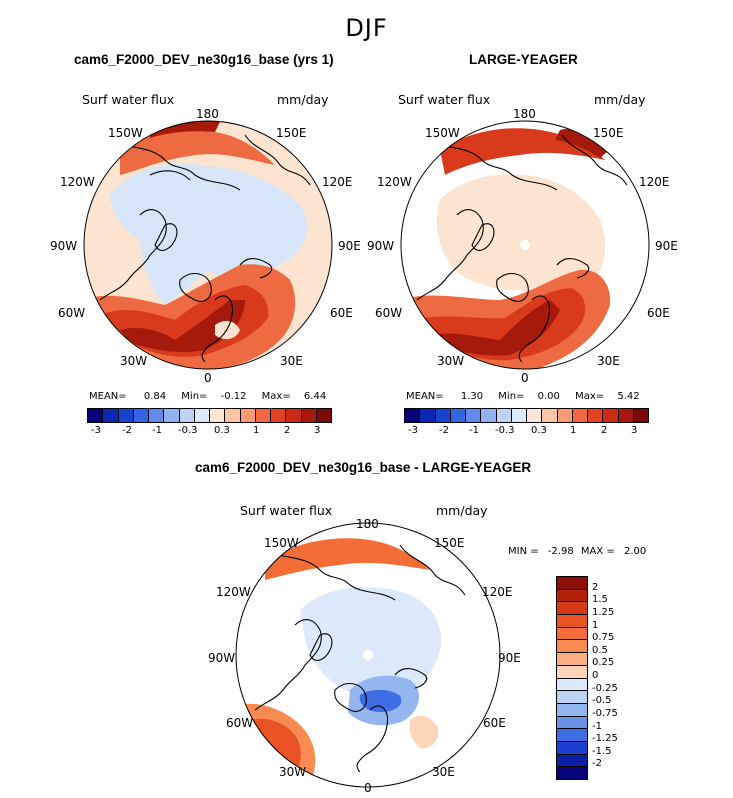 The height and width of the screenshot is (798, 733). Describe the element at coordinates (303, 99) in the screenshot. I see `panel1-units: mm/day` at that location.